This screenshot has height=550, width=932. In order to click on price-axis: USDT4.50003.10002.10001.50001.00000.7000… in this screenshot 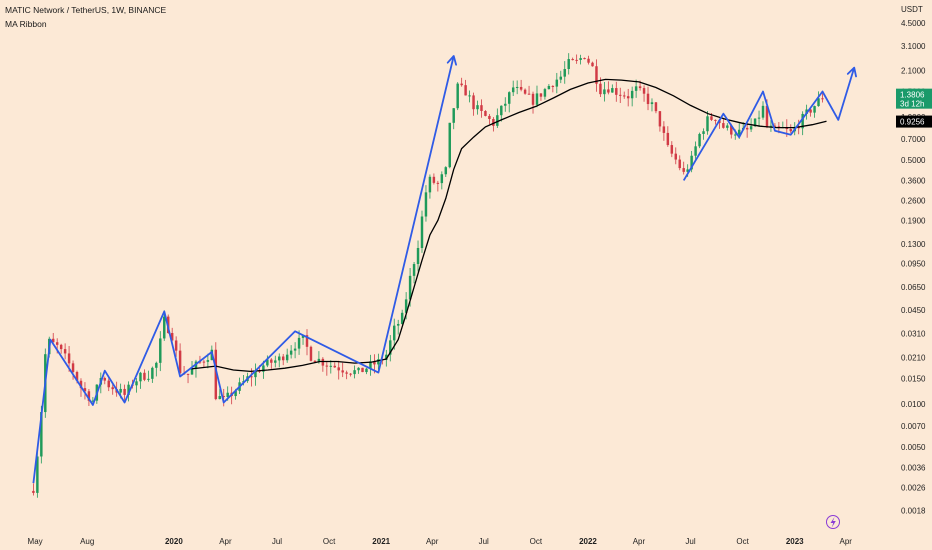, I will do `click(913, 260)`.